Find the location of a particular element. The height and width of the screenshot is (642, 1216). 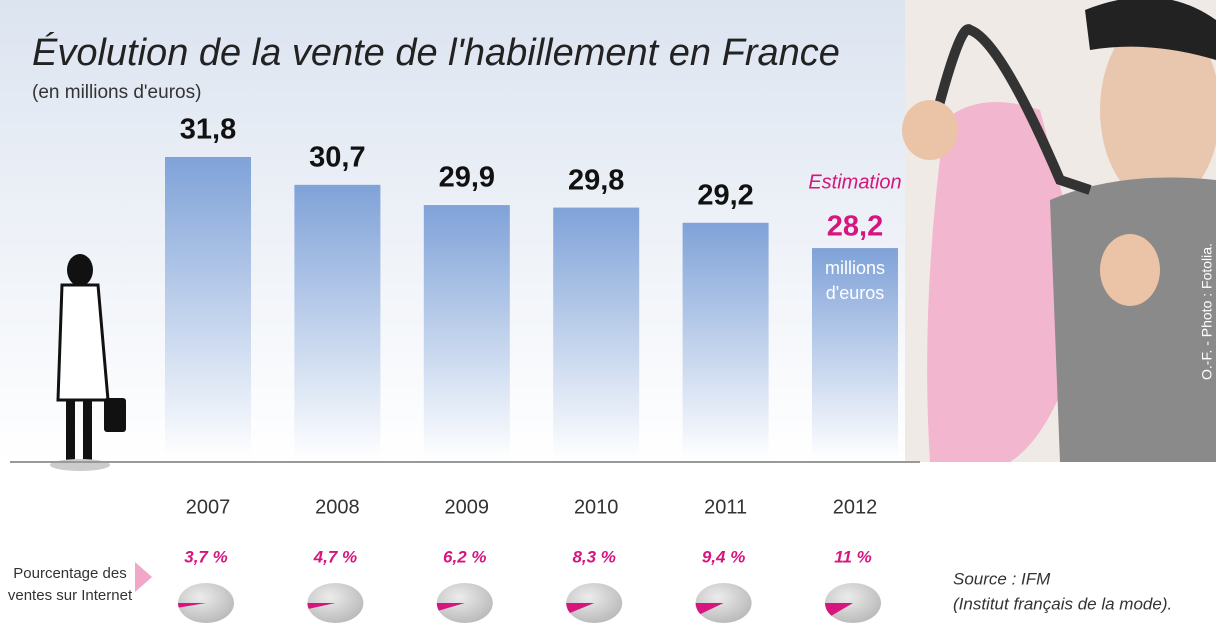

value-label: 28,2 is located at coordinates (855, 227).